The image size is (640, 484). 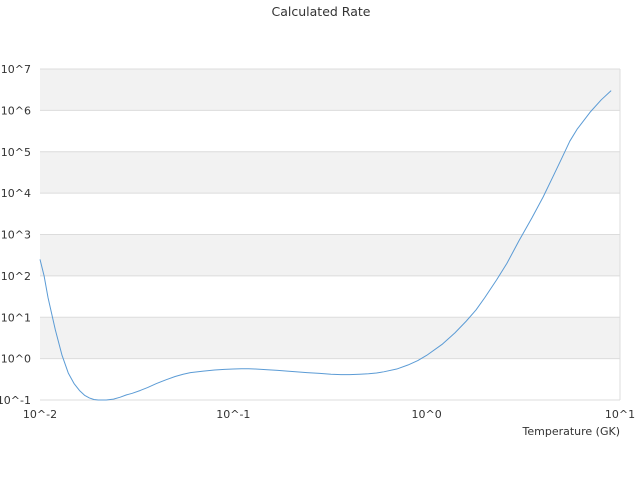 What do you see at coordinates (16, 276) in the screenshot?
I see `y-tick-label: 10^2` at bounding box center [16, 276].